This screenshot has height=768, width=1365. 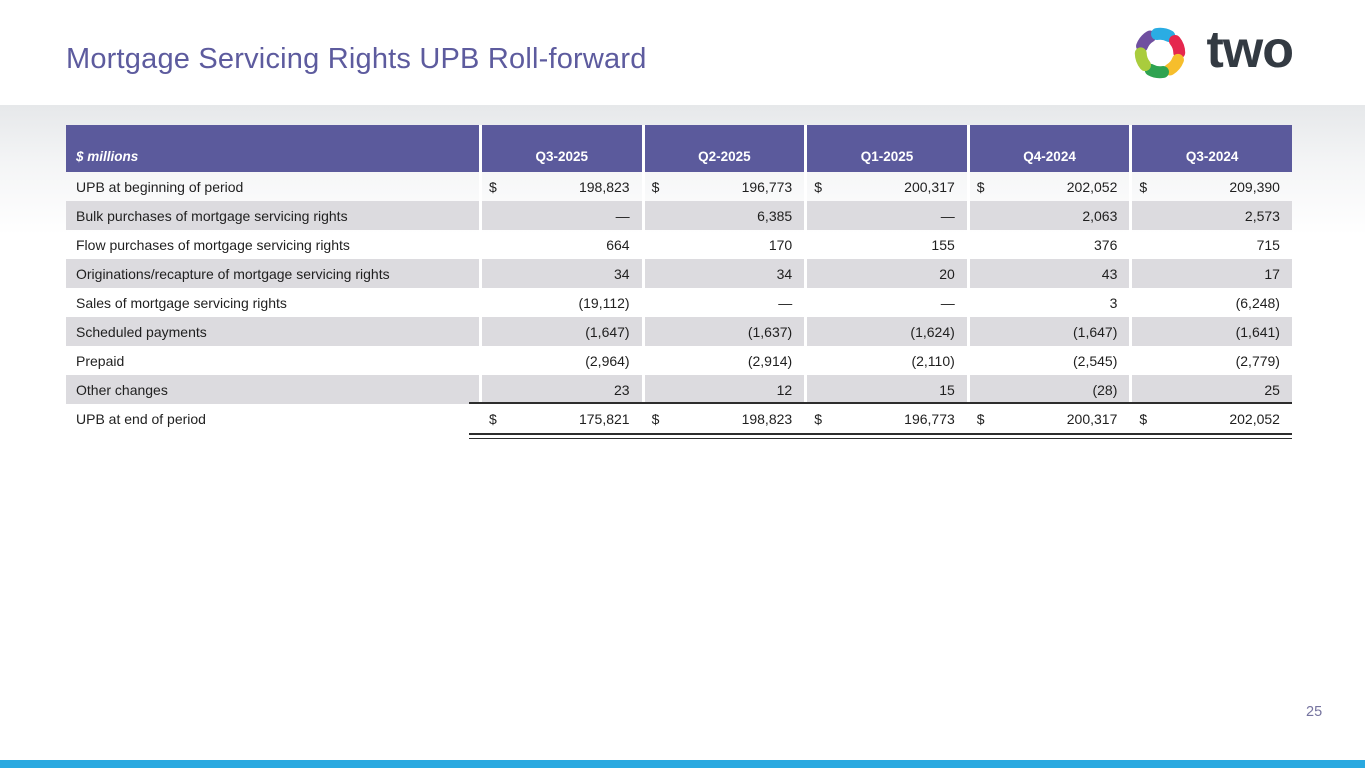 What do you see at coordinates (1048, 273) in the screenshot?
I see `value-cell: 43` at bounding box center [1048, 273].